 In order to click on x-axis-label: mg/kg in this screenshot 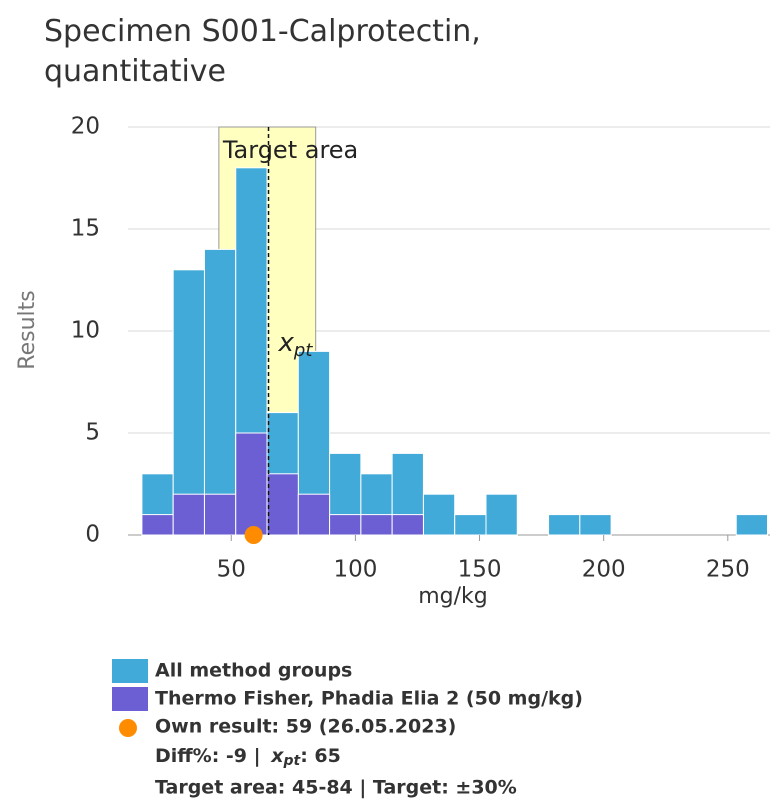, I will do `click(453, 596)`.